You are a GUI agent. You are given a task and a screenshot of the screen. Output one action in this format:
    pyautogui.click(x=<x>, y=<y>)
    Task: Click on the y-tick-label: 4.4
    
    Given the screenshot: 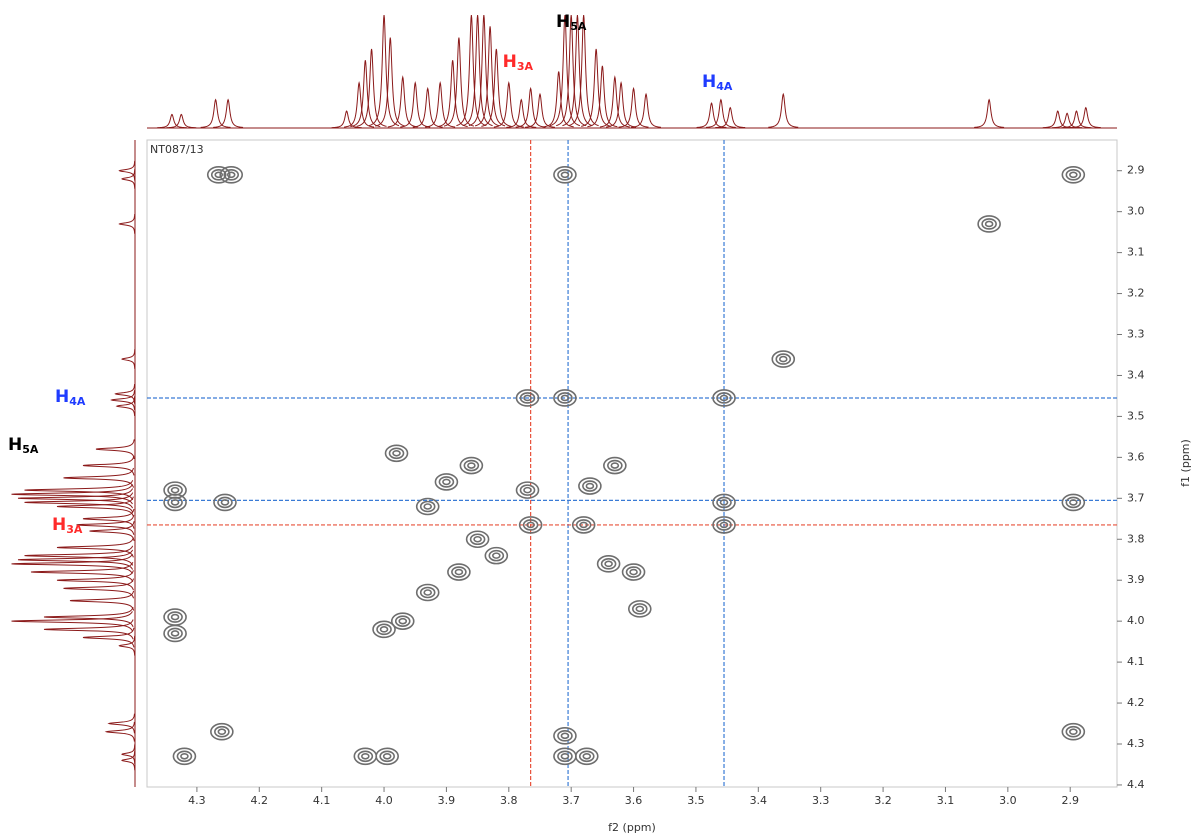 What is the action you would take?
    pyautogui.click(x=1136, y=784)
    